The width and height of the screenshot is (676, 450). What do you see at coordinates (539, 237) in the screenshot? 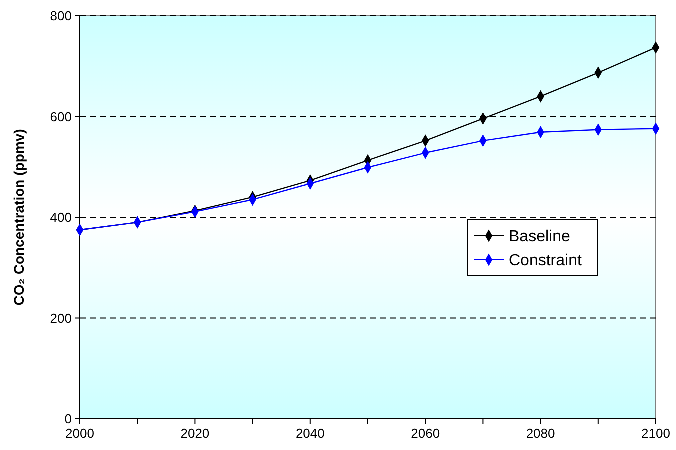
I see `legend-label: Baseline` at bounding box center [539, 237].